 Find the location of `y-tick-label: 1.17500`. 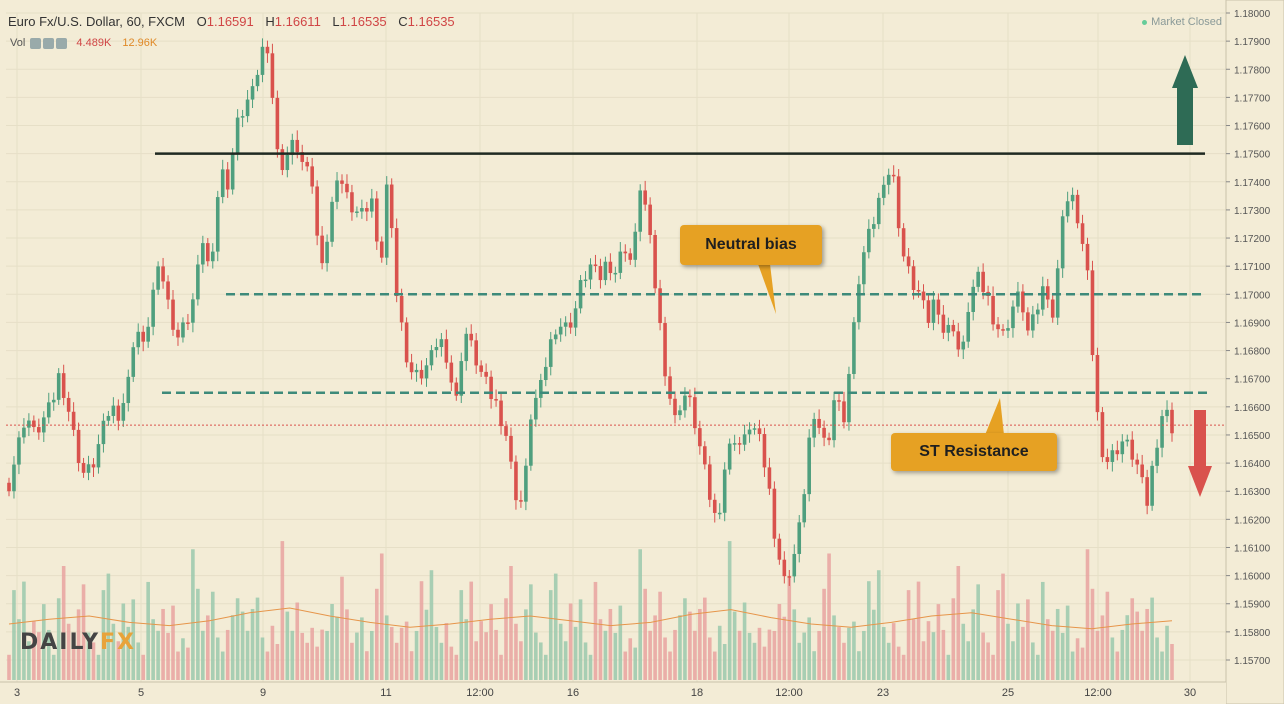

y-tick-label: 1.17500 is located at coordinates (1252, 155).